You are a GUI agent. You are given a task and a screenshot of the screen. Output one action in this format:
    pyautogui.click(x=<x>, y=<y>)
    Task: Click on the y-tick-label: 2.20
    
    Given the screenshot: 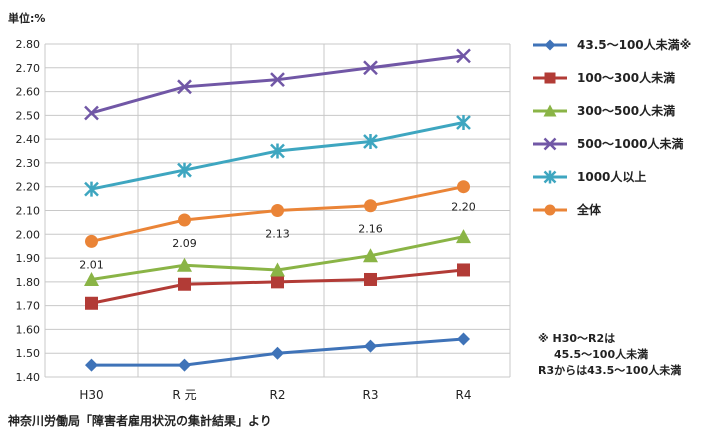 What is the action you would take?
    pyautogui.click(x=28, y=187)
    